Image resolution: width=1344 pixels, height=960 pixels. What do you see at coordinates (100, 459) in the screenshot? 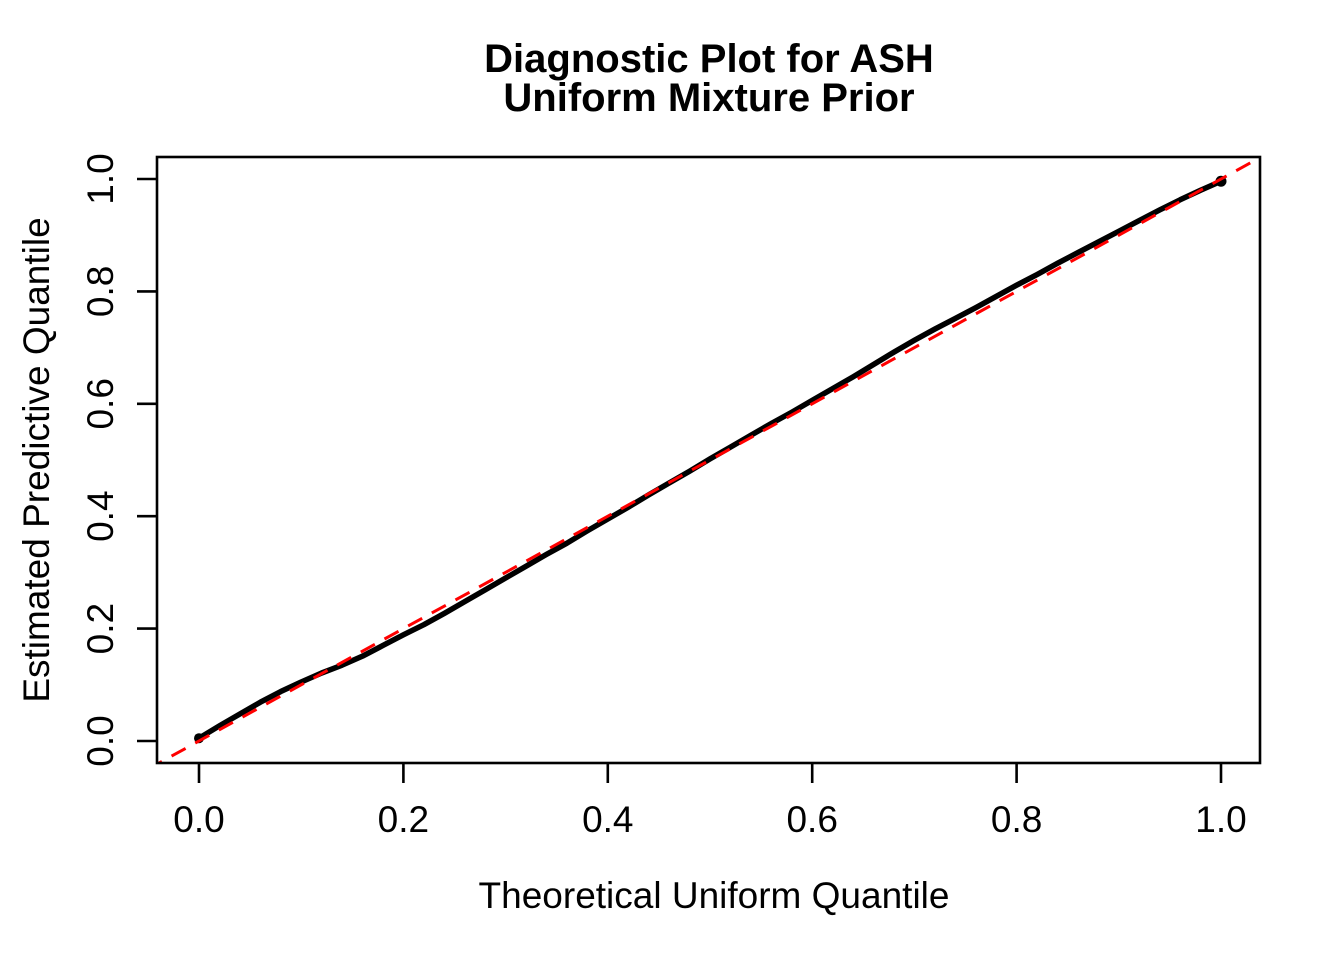
I see `y-axis-tick-labels: 0.0 0.2 0.4 0.6 0.8 1.0` at bounding box center [100, 459].